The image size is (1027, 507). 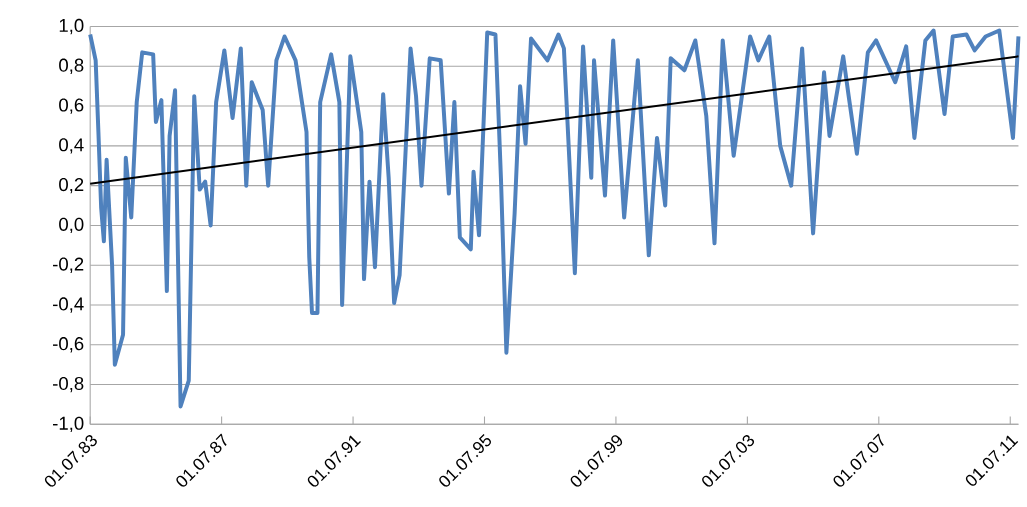 I want to click on y-tick-label: 0,8, so click(x=71, y=66).